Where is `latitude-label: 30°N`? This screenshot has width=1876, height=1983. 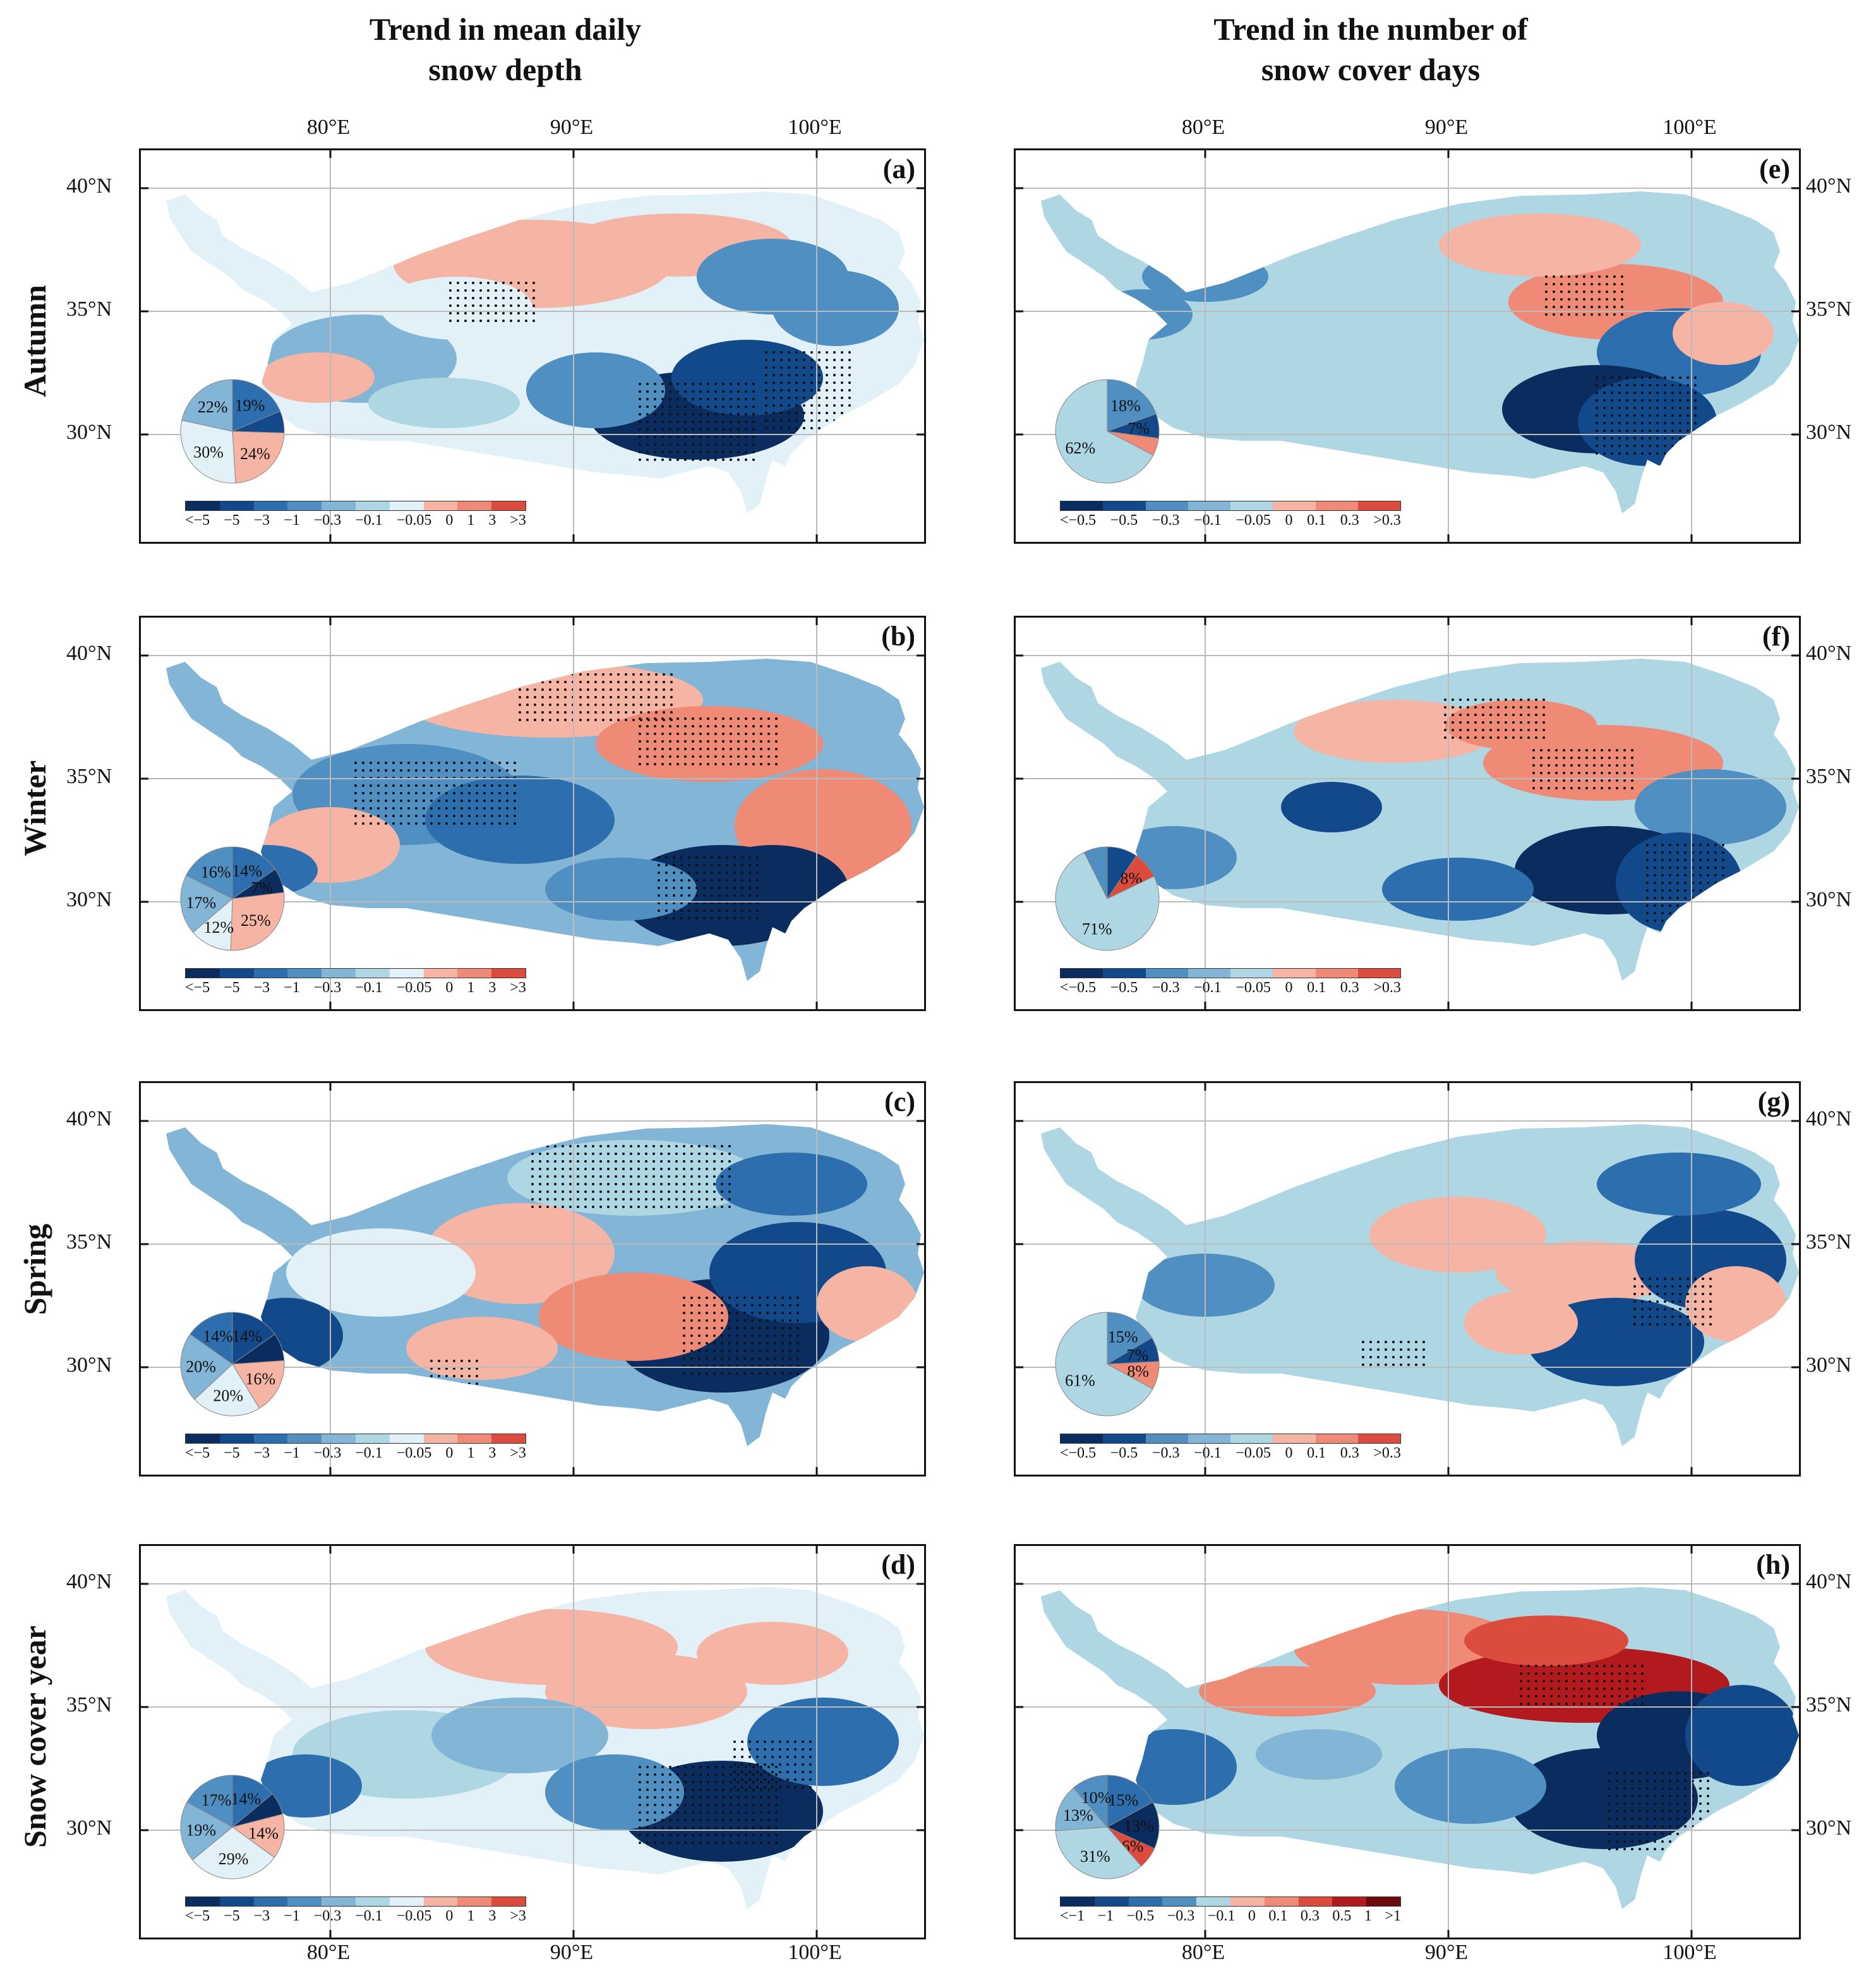 latitude-label: 30°N is located at coordinates (1829, 1365).